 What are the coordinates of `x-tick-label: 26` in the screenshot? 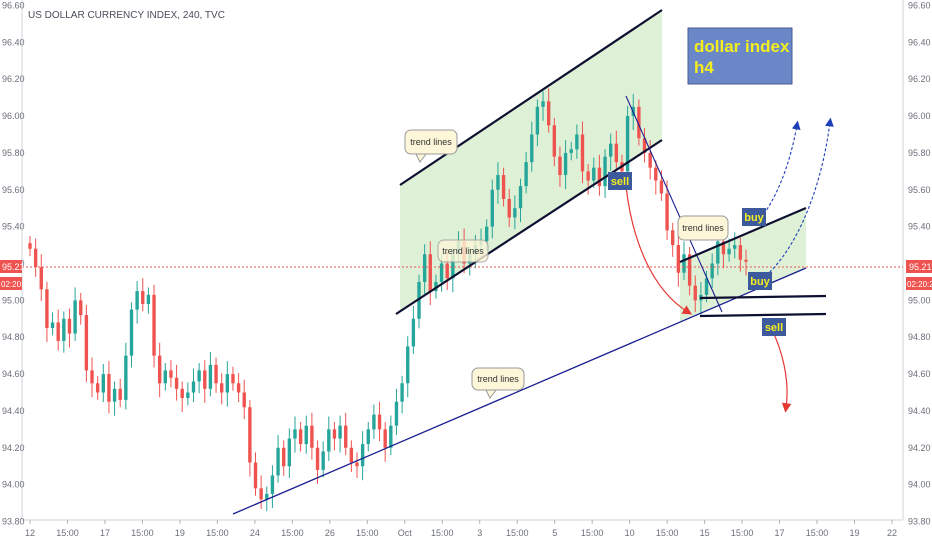 It's located at (330, 533).